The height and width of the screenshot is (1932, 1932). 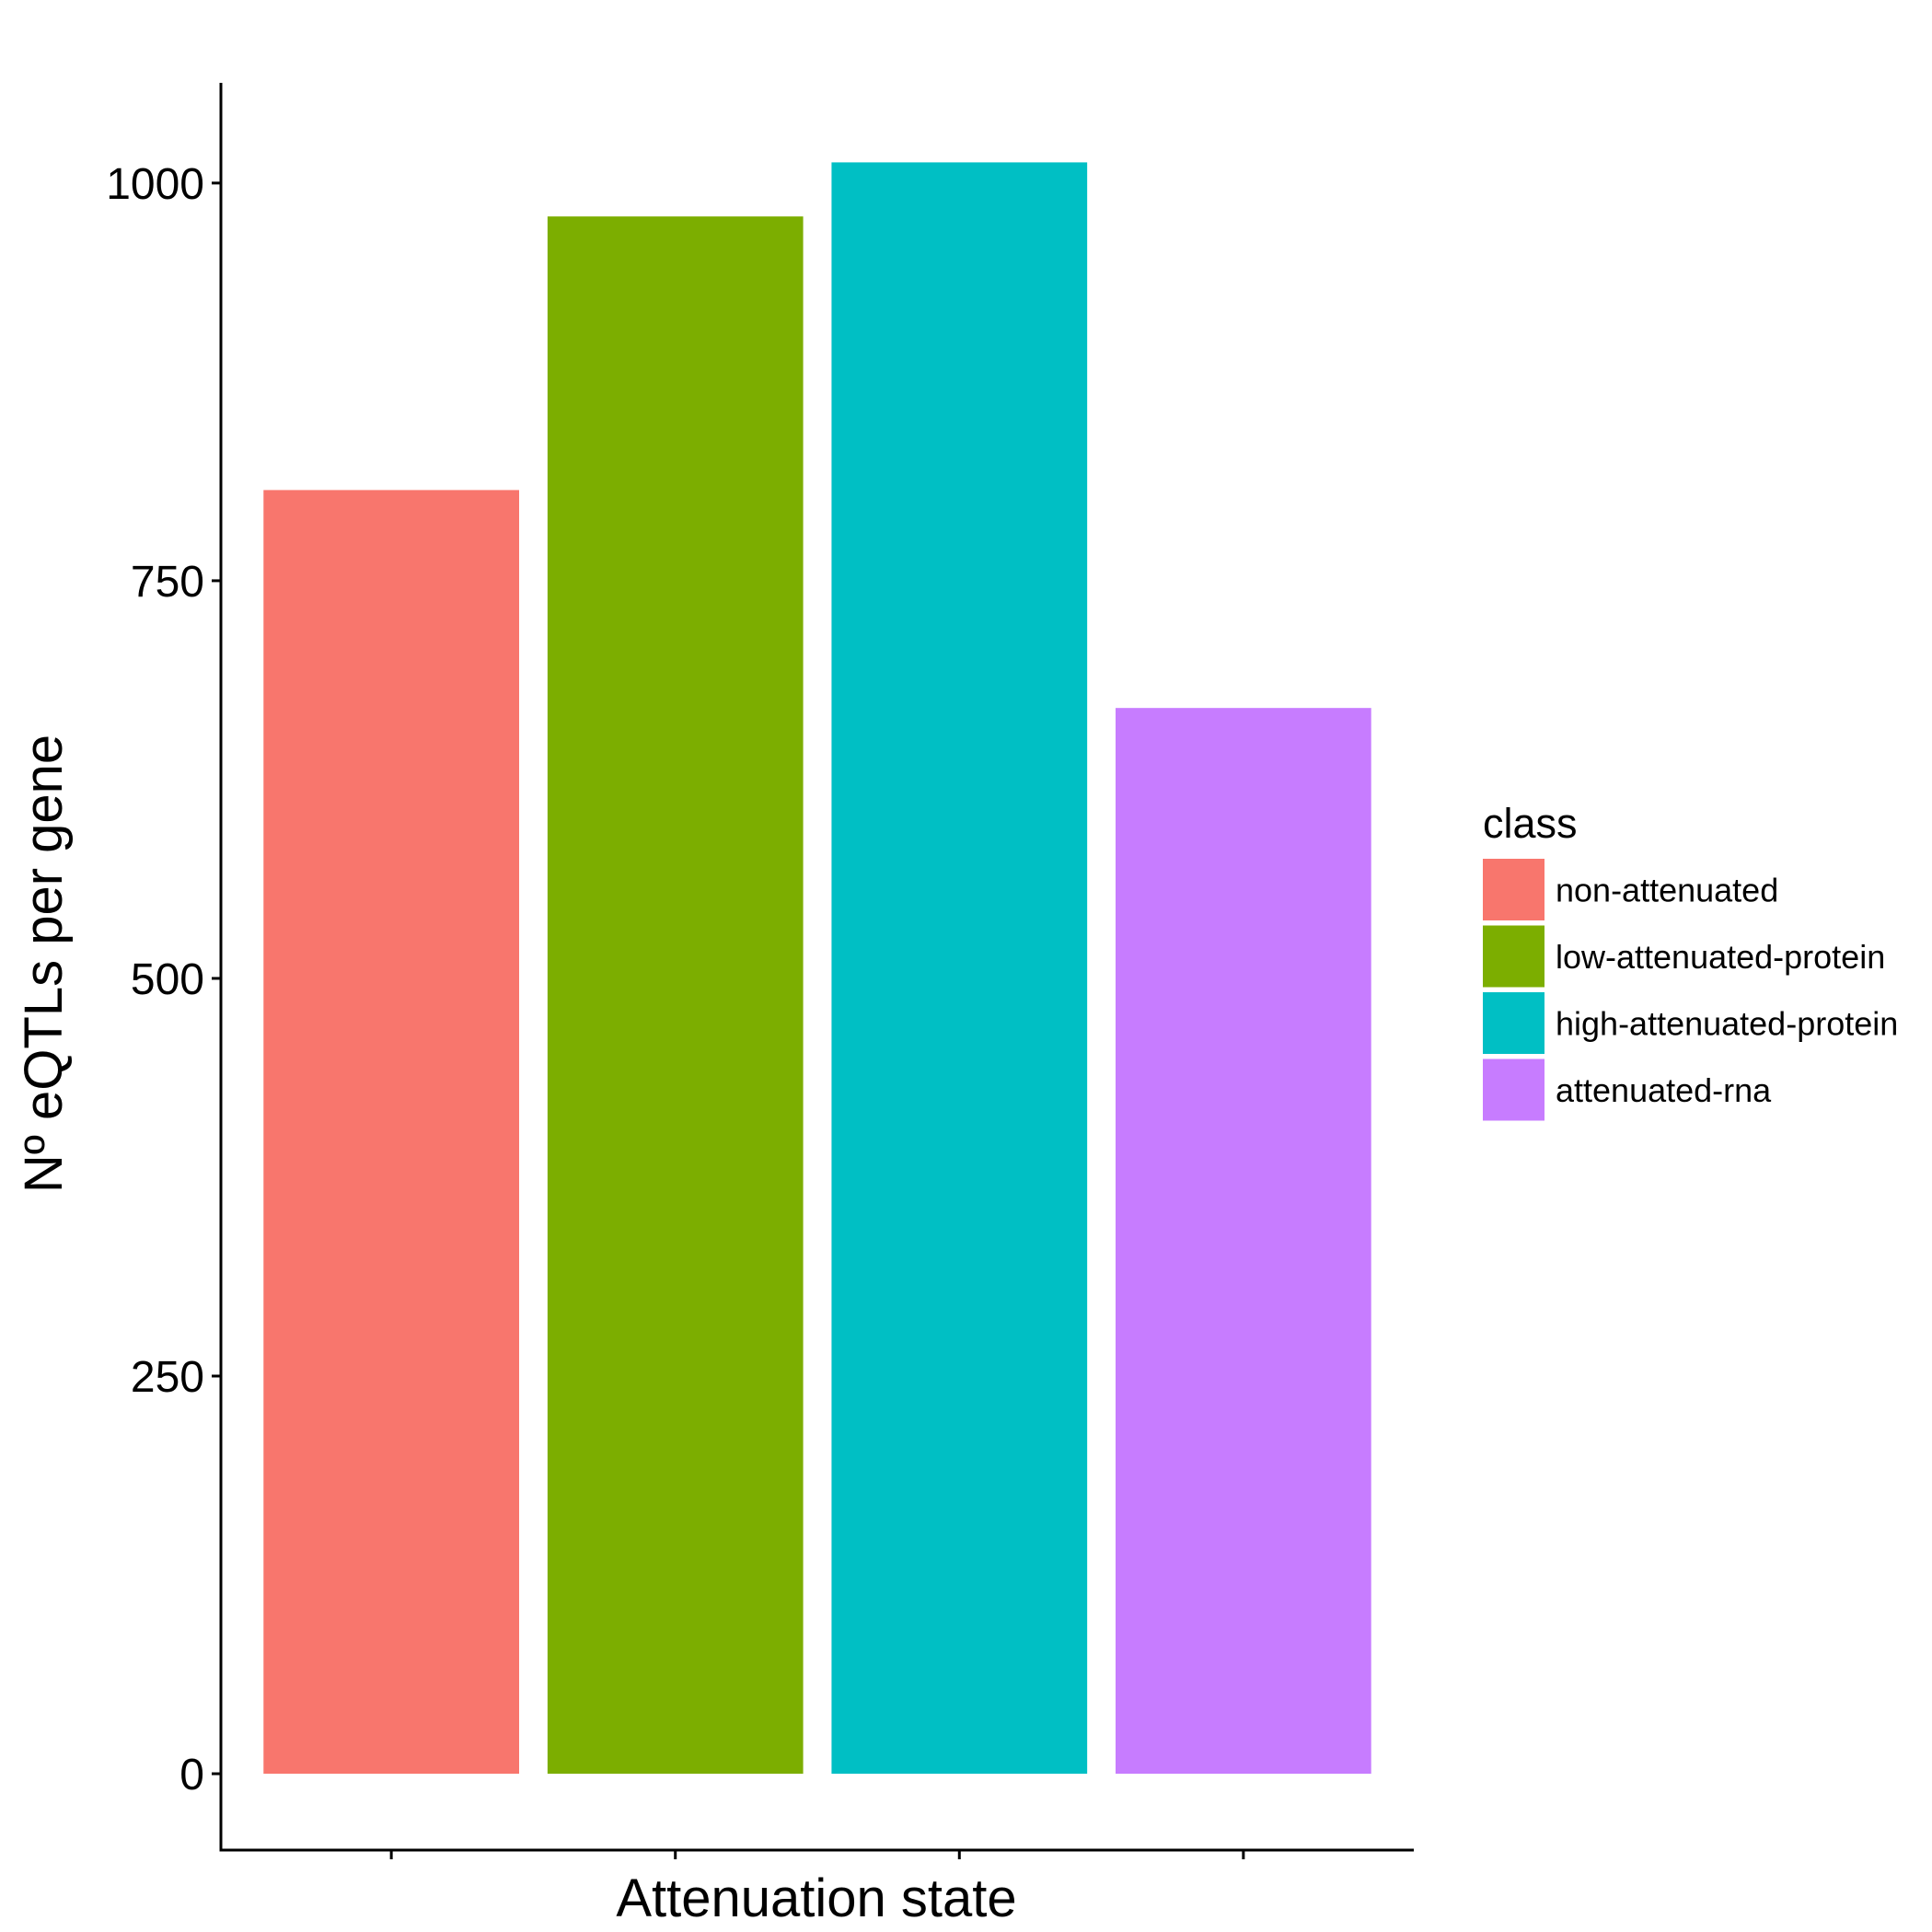 What do you see at coordinates (155, 185) in the screenshot?
I see `y-tick-label: 1000` at bounding box center [155, 185].